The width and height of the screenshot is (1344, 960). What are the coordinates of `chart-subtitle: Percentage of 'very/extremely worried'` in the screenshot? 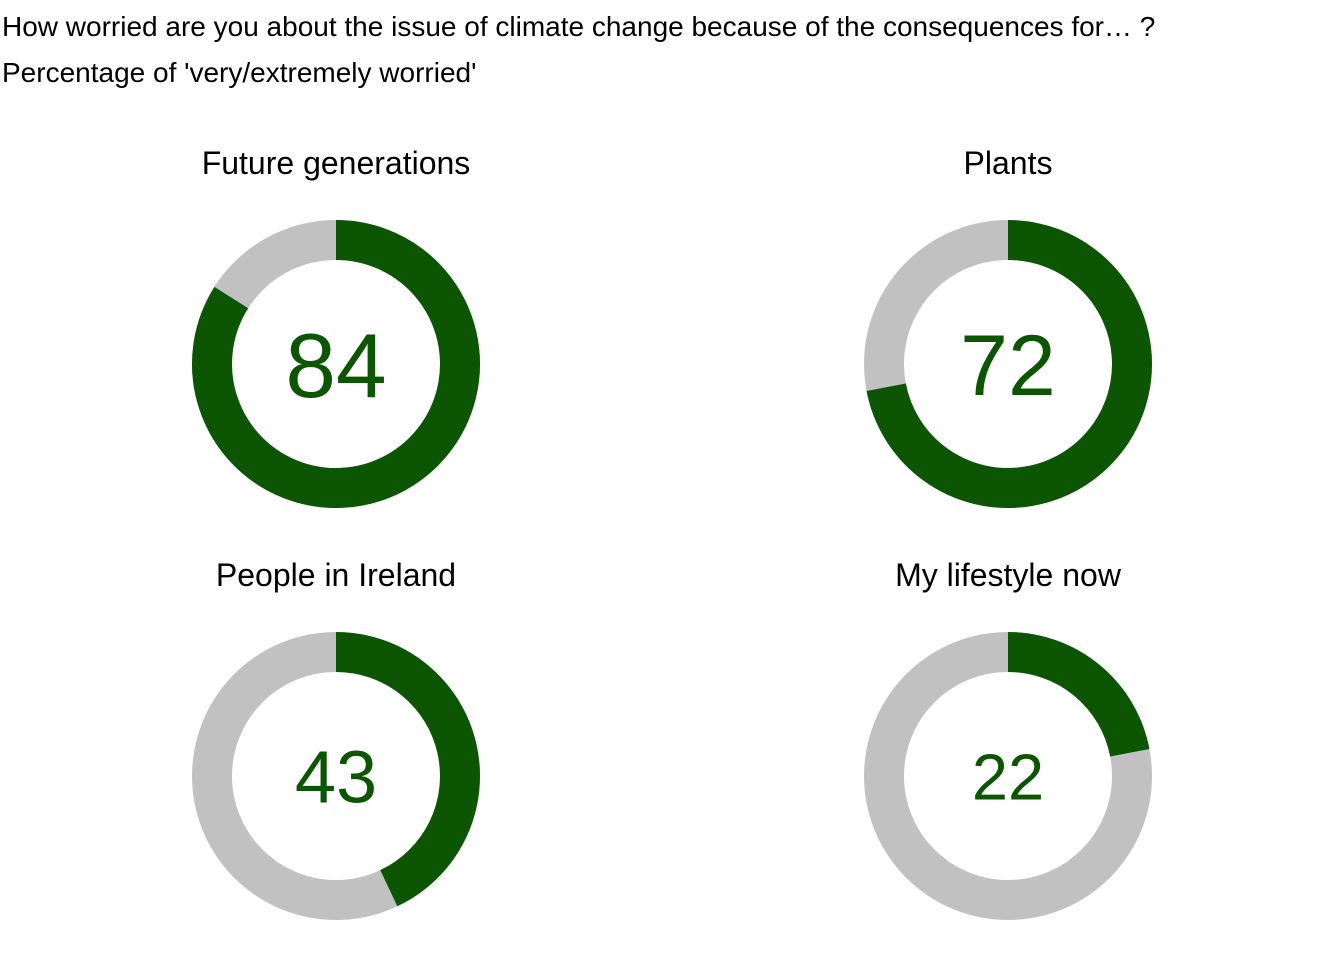 It's located at (239, 72).